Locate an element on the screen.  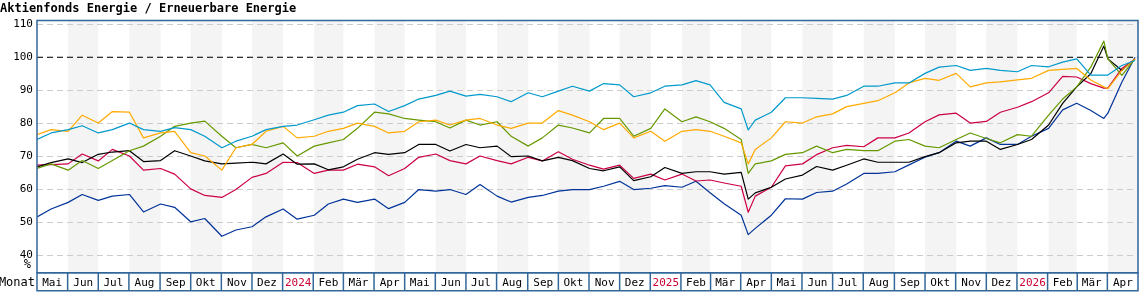
y-tick-label: 70 is located at coordinates (26, 155).